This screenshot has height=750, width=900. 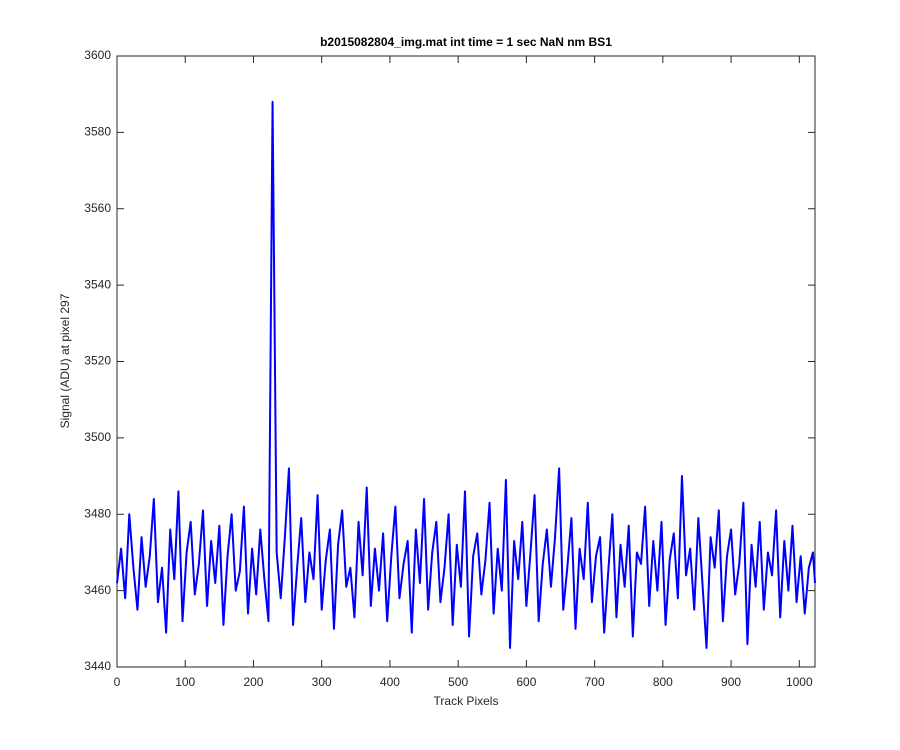 I want to click on y-tick-label: 3520, so click(x=97, y=361).